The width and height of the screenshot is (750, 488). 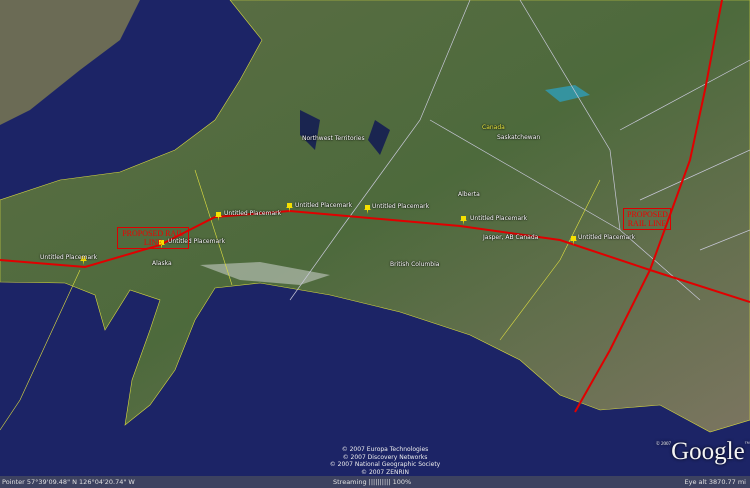 What do you see at coordinates (162, 263) in the screenshot?
I see `place-label-alaska: Alaska` at bounding box center [162, 263].